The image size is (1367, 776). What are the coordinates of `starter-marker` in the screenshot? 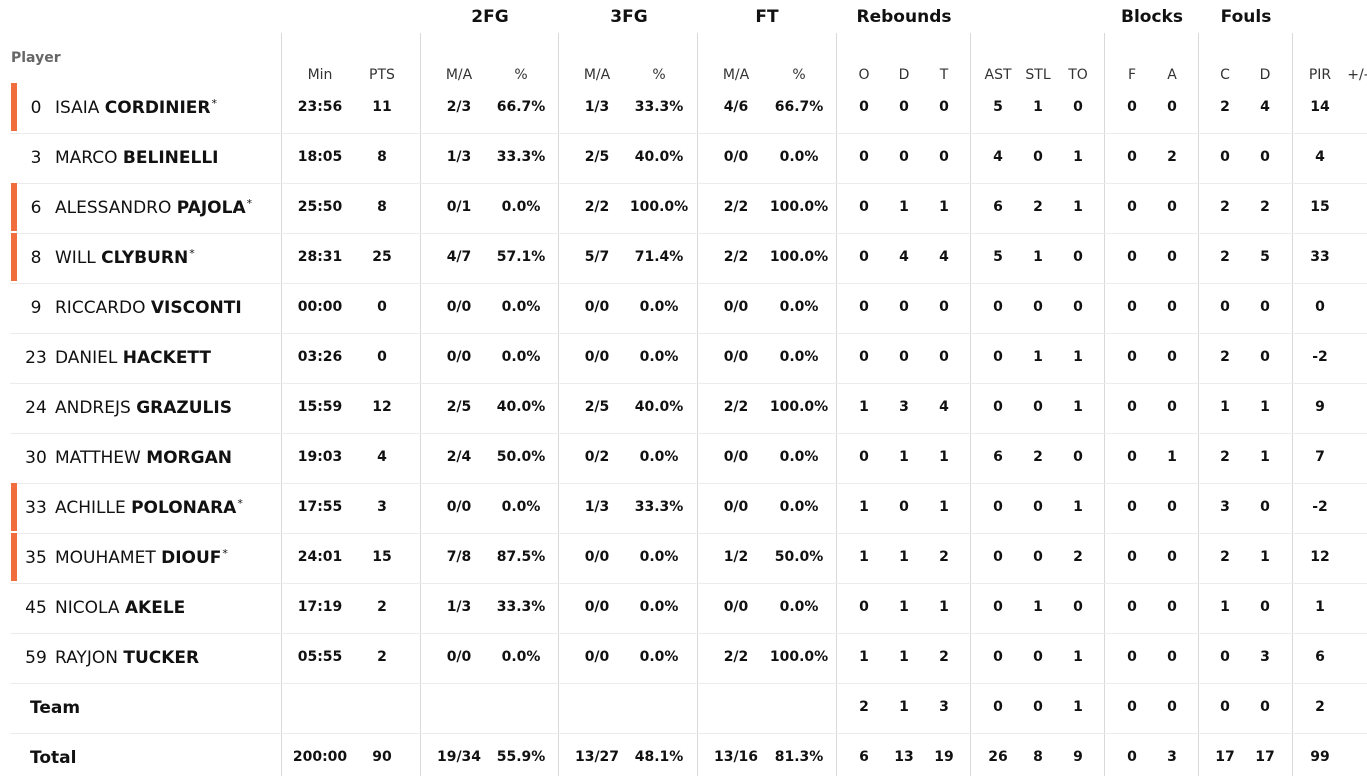 It's located at (14, 107).